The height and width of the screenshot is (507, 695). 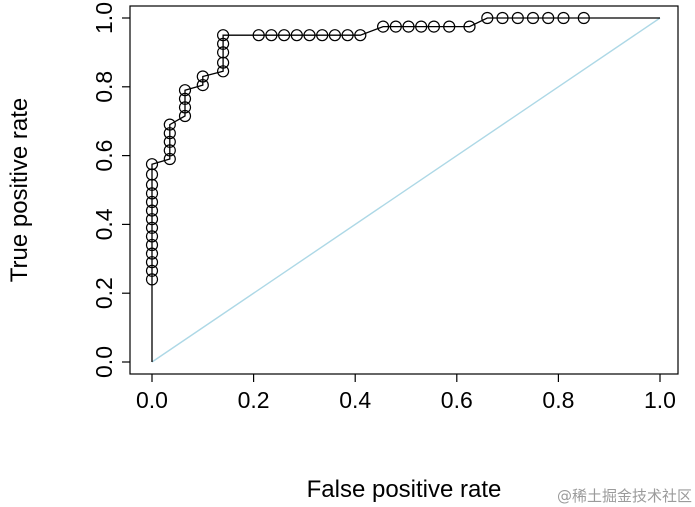 What do you see at coordinates (404, 489) in the screenshot?
I see `x-axis-label: False positive rate` at bounding box center [404, 489].